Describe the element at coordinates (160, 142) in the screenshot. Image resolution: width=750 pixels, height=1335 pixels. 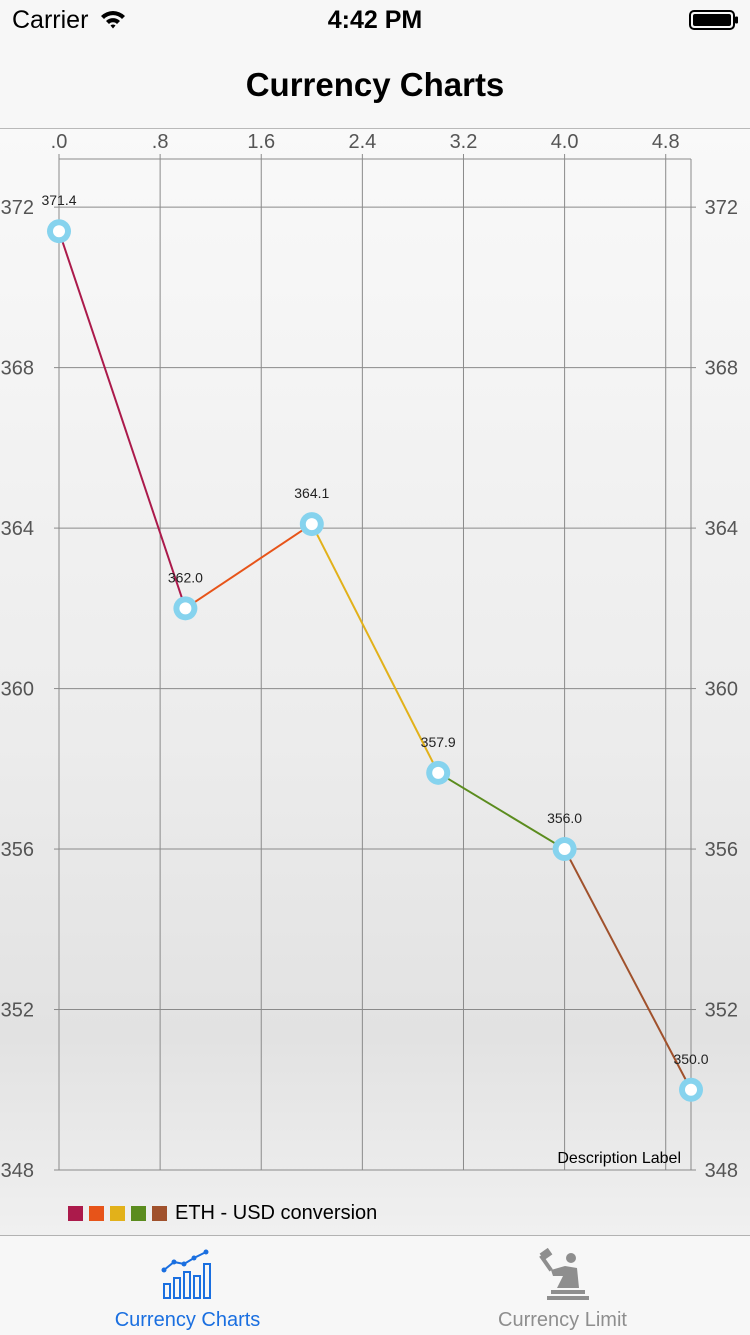
I see `x-tick-label: .8` at that location.